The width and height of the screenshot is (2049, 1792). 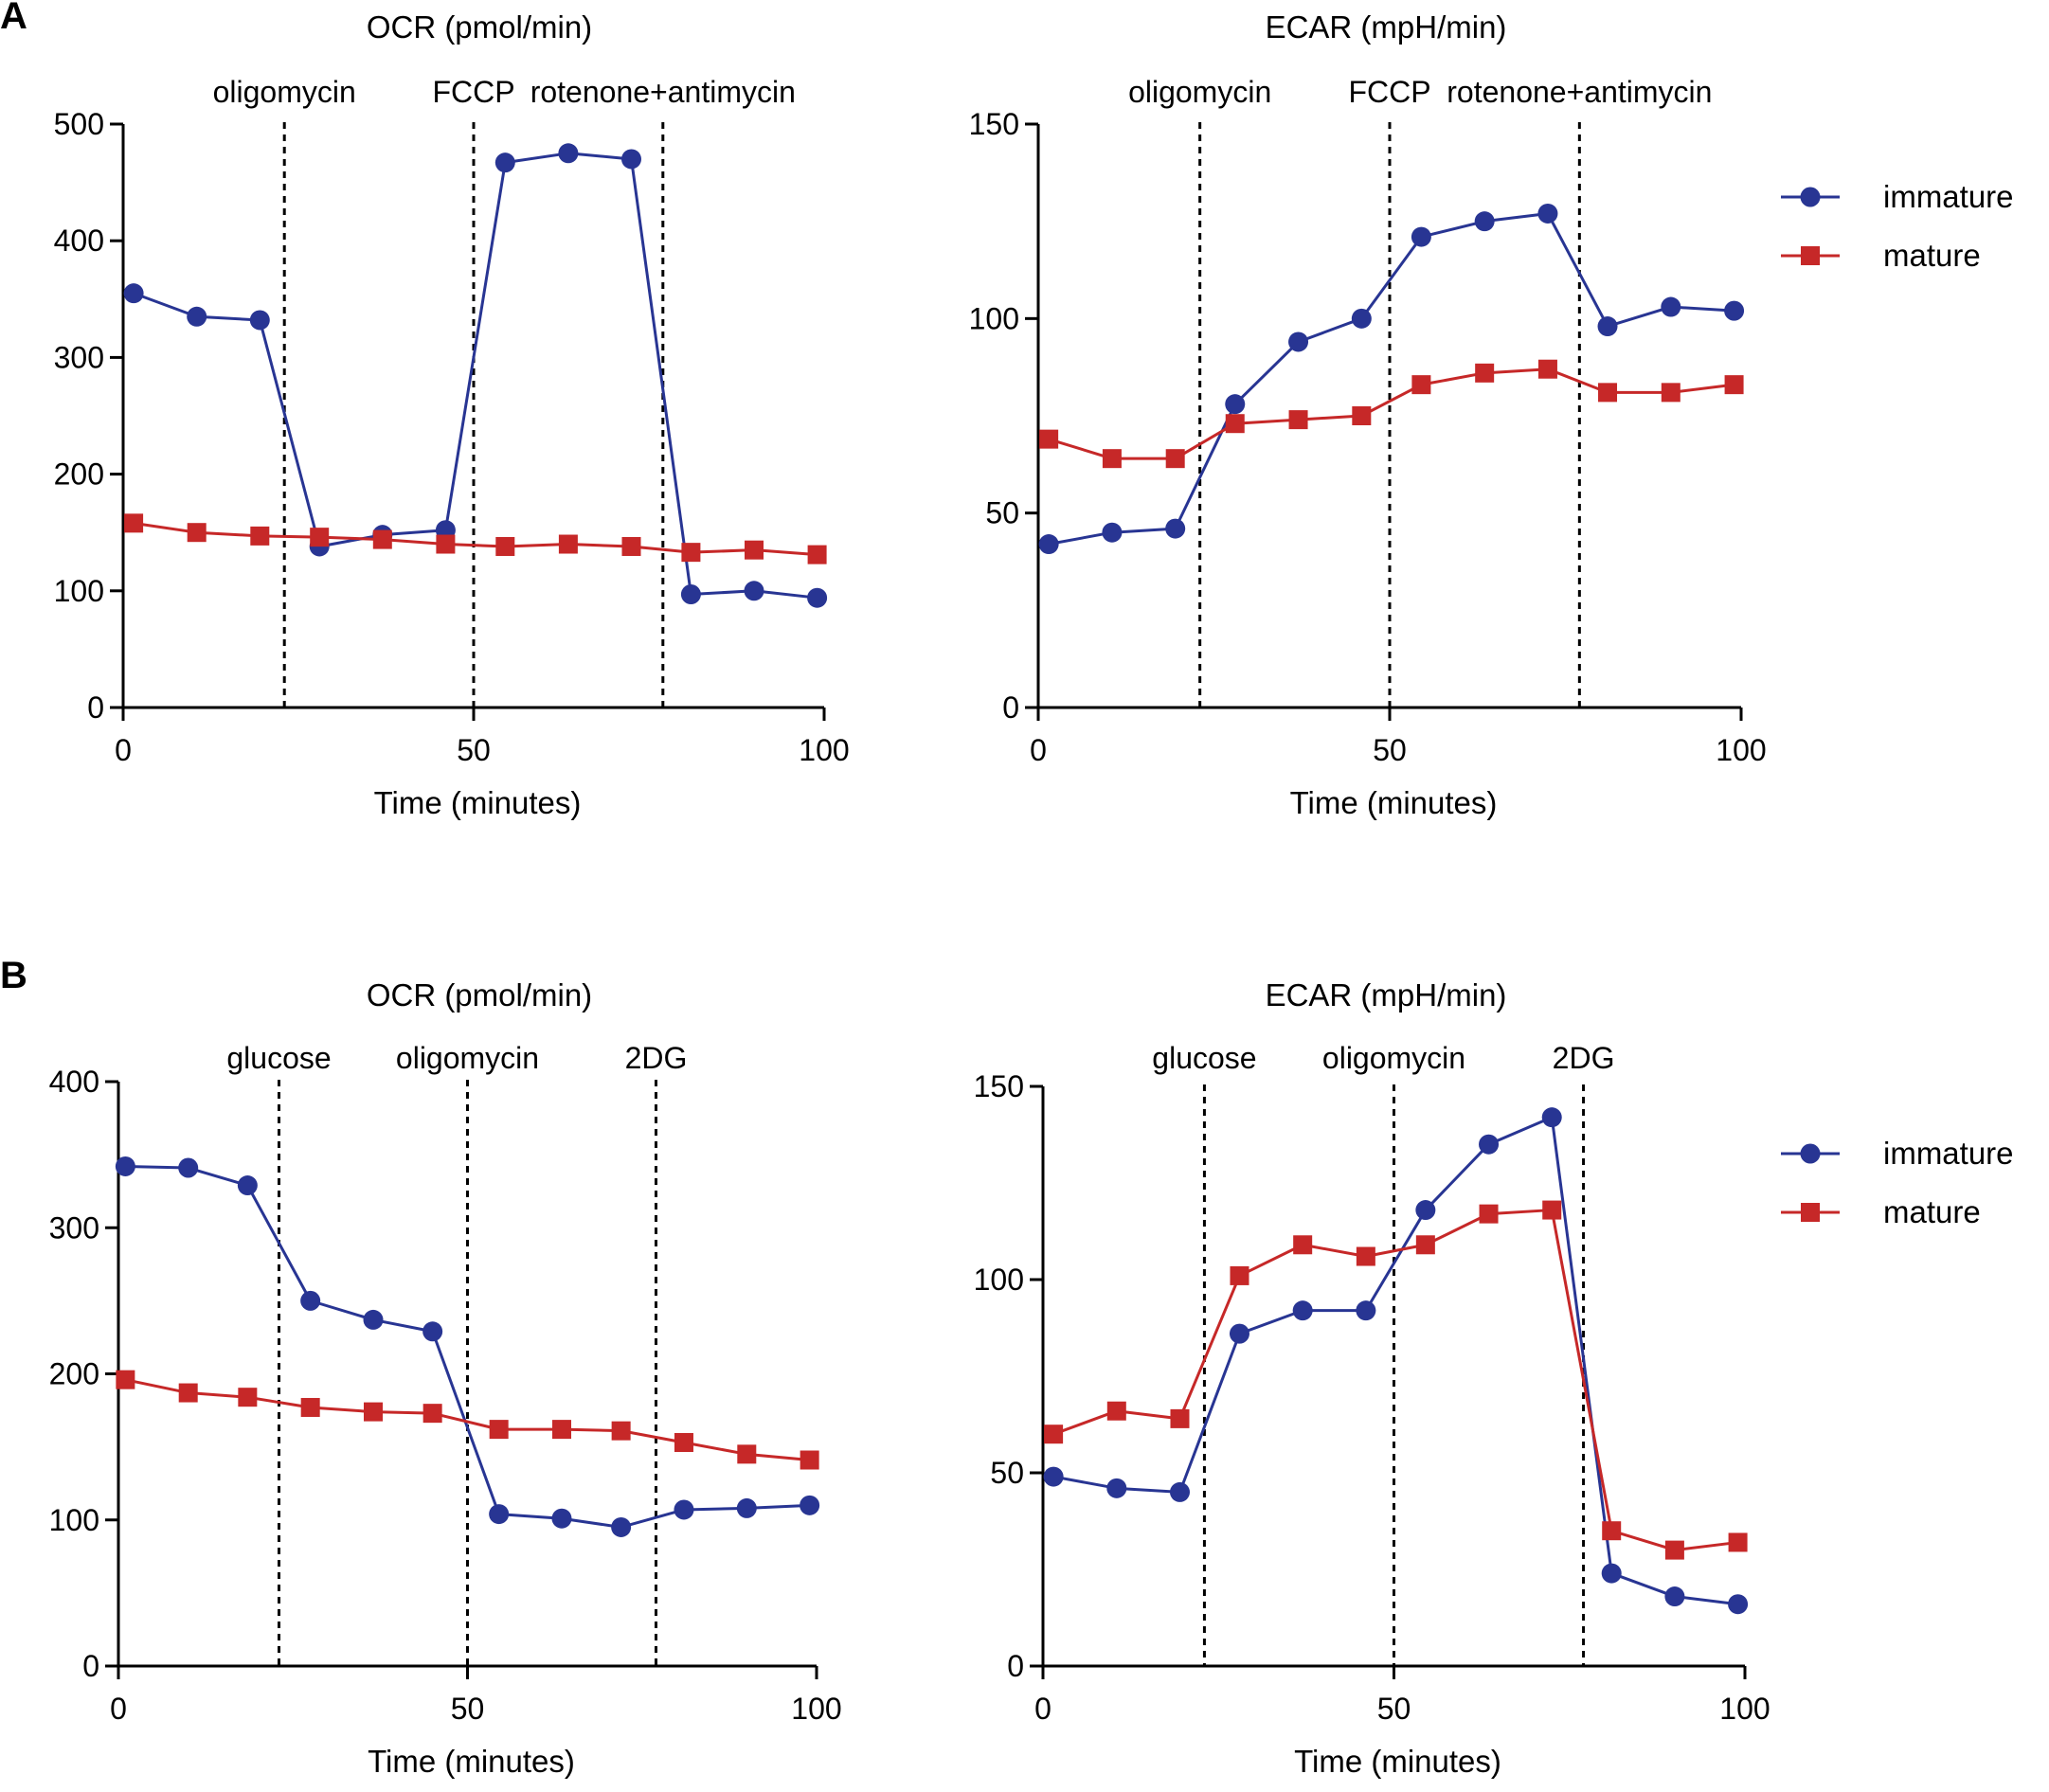 I want to click on legend-label: mature, so click(x=1932, y=255).